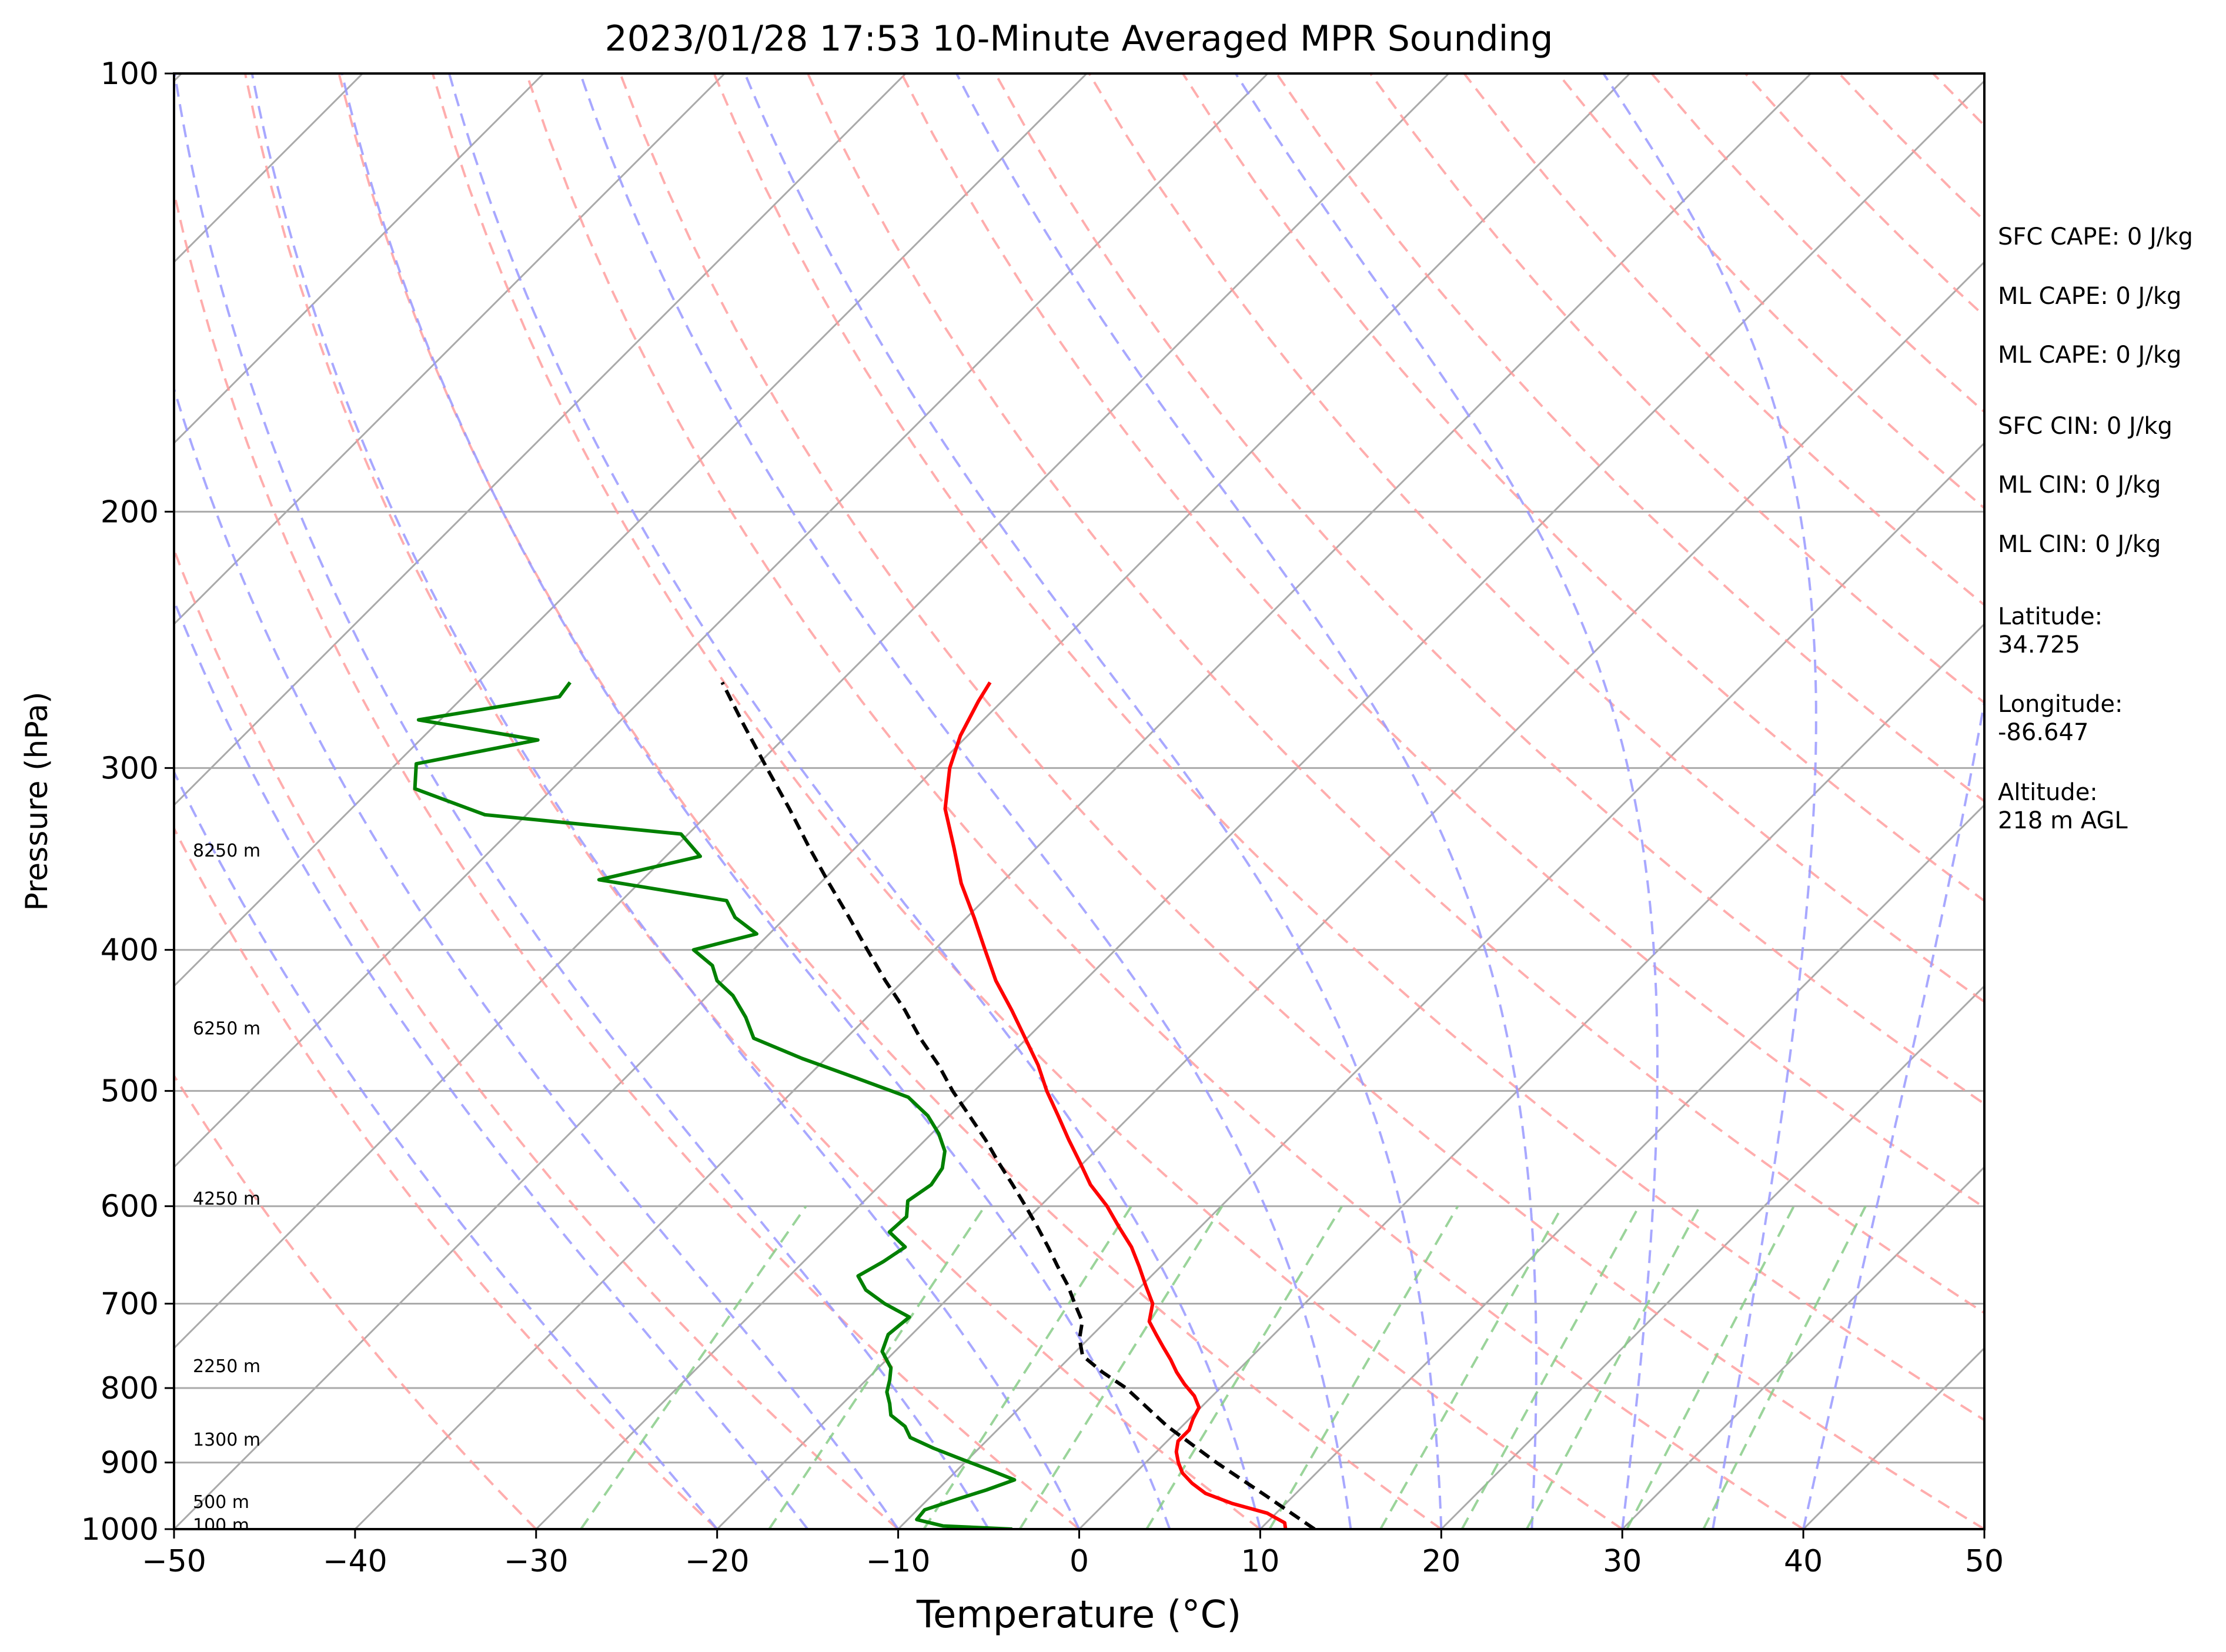 The image size is (2226, 1652). Describe the element at coordinates (1079, 1562) in the screenshot. I see `x-tick-label: 0` at that location.